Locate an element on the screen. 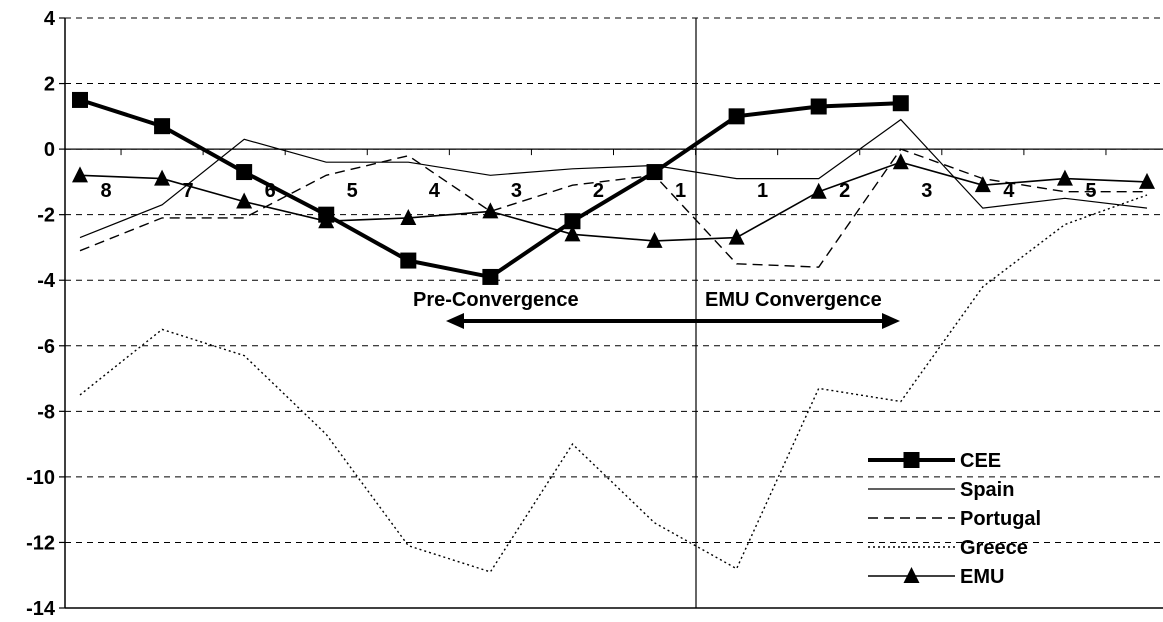 This screenshot has height=622, width=1163. legend: CEE Spain Portugal Greece EMU is located at coordinates (954, 519).